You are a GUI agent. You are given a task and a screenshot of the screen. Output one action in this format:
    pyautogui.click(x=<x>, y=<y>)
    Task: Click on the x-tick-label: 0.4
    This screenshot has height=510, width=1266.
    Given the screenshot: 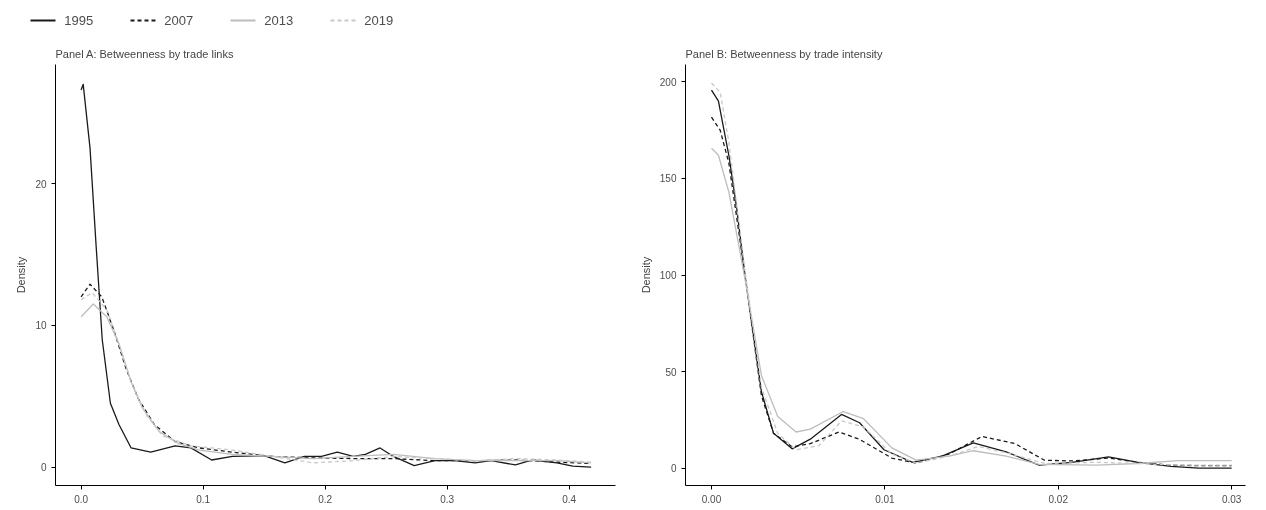 What is the action you would take?
    pyautogui.click(x=569, y=499)
    